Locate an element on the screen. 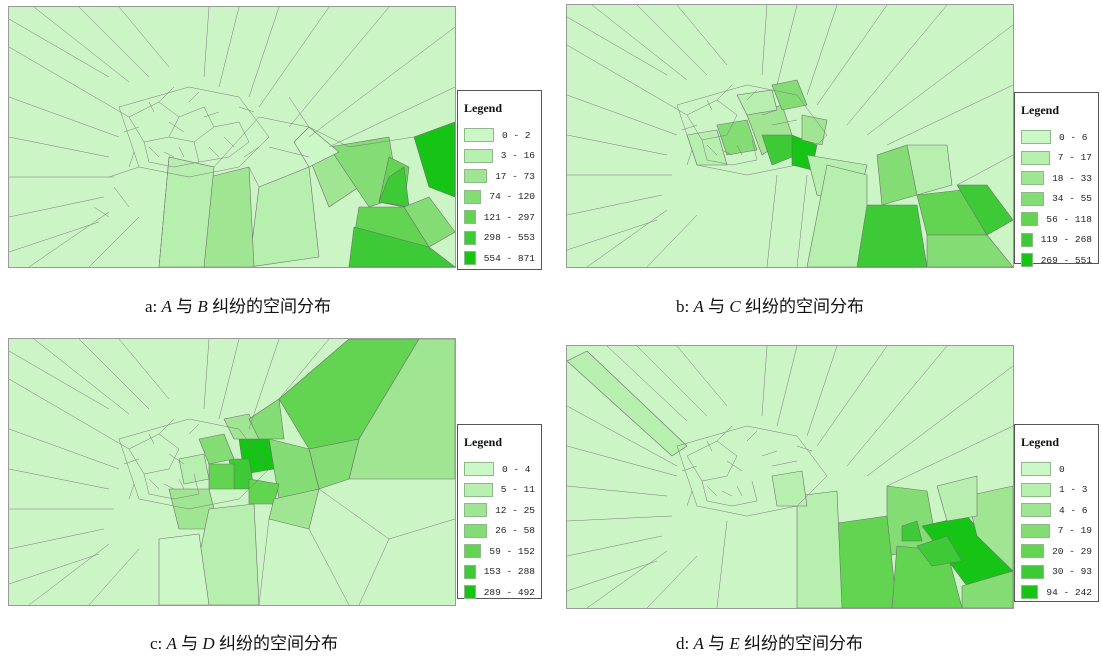  legend-item: 26 - 58 is located at coordinates (499, 531).